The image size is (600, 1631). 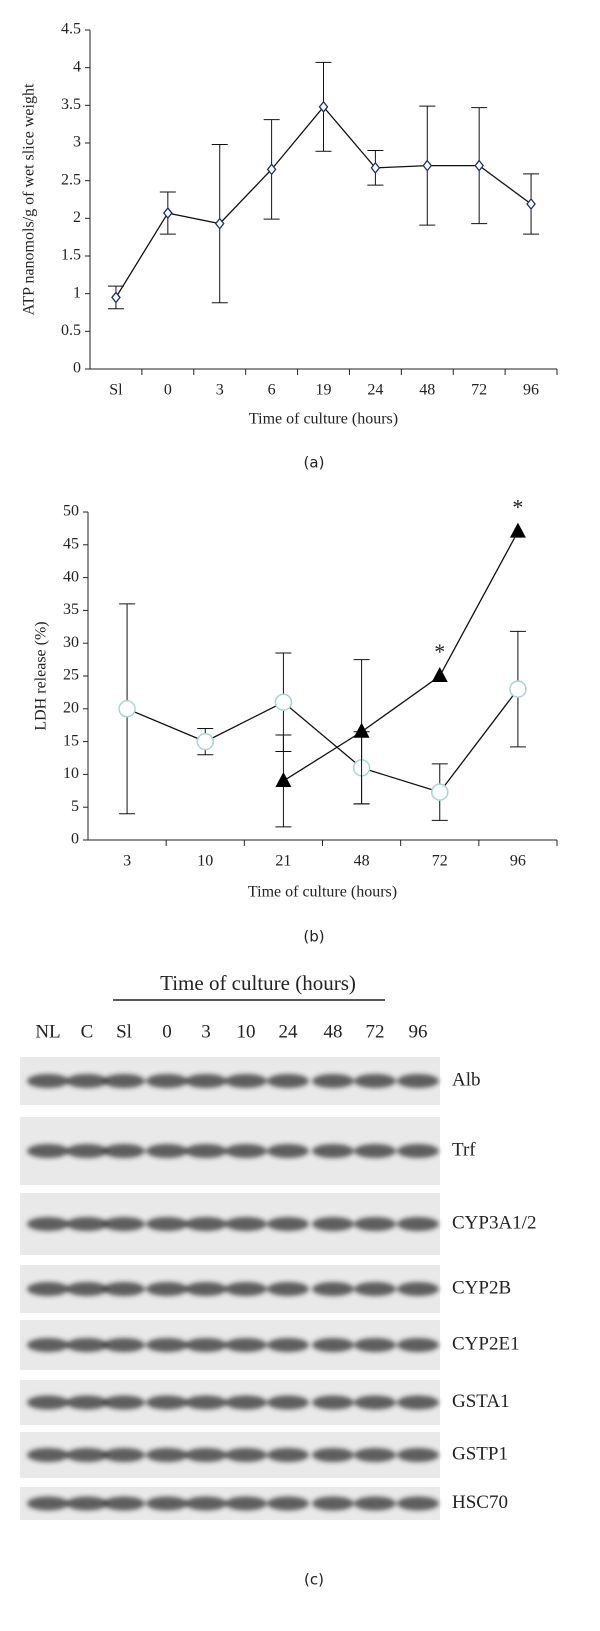 What do you see at coordinates (71, 255) in the screenshot?
I see `y-tick-label: 1.5` at bounding box center [71, 255].